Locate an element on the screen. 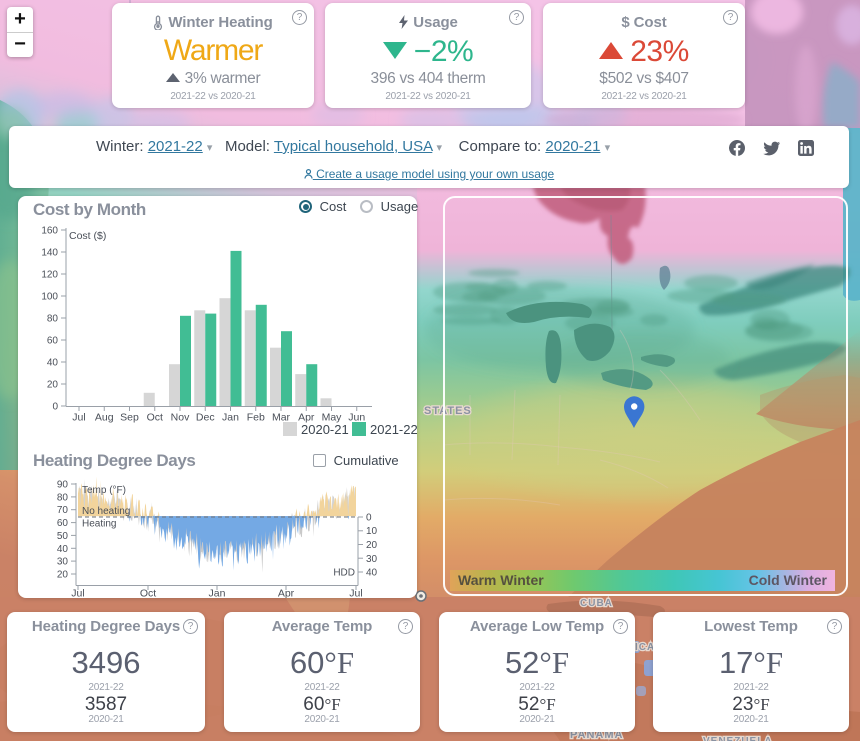 The image size is (860, 741). svg-text: Temp (°F) is located at coordinates (104, 490).